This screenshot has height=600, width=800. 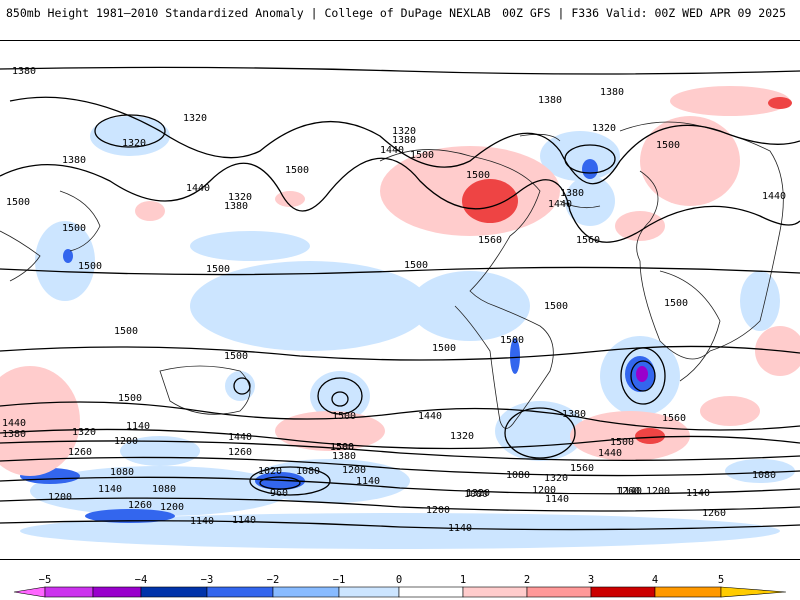 What do you see at coordinates (339, 580) in the screenshot?
I see `colorbar-tick-label: −1` at bounding box center [339, 580].